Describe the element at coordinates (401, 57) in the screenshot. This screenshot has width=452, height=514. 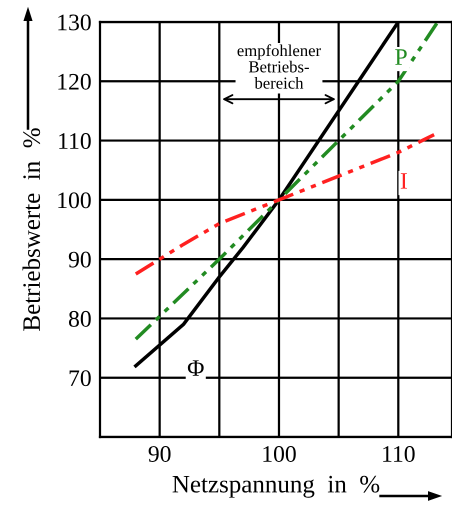
I see `series-label: P` at that location.